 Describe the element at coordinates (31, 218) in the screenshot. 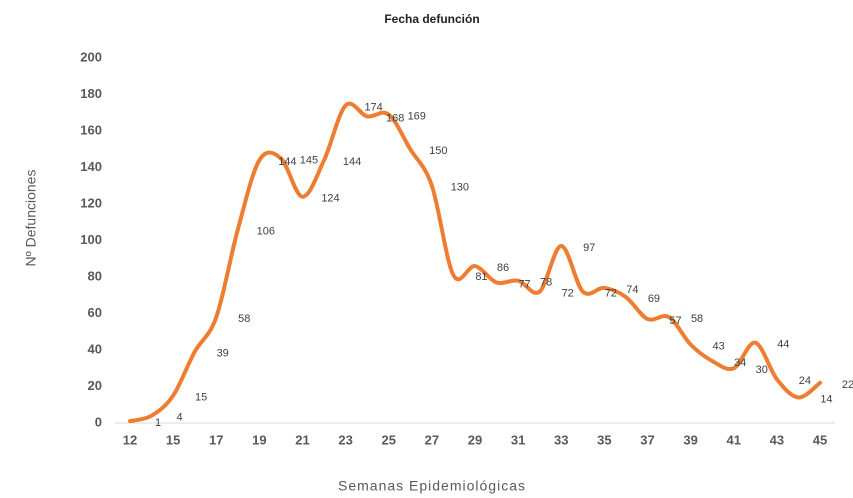

I see `y-axis-label: Nº Defunciones` at that location.